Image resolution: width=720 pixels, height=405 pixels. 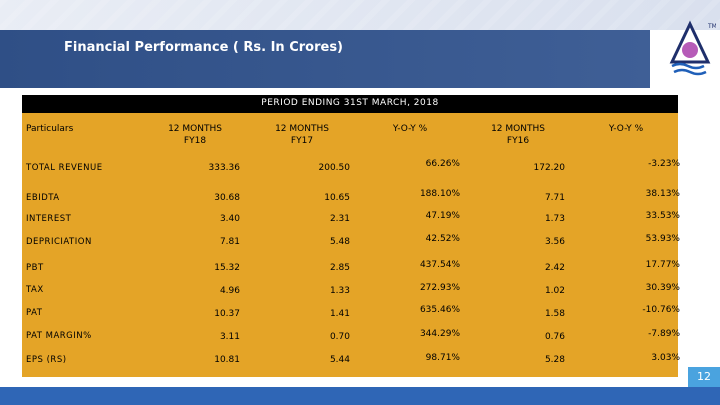 I want to click on row-label: PAT, so click(x=34, y=313).